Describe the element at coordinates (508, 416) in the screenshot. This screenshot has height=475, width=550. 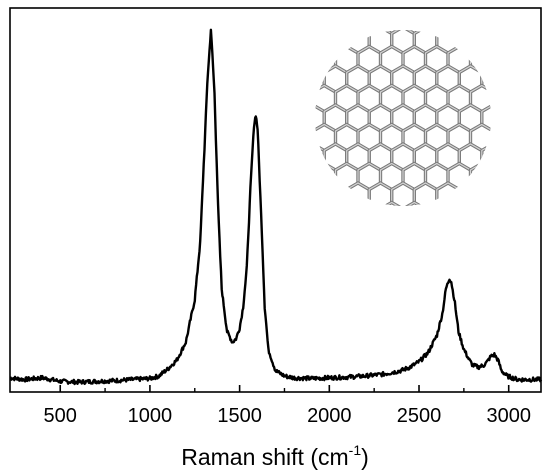
I see `x-tick-label: 3000` at that location.